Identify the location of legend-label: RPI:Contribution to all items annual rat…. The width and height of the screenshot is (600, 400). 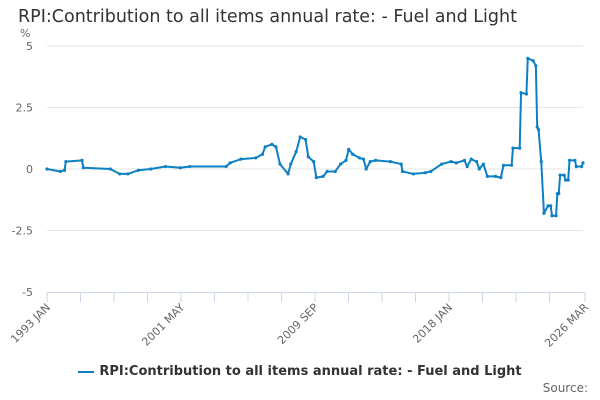
(310, 371).